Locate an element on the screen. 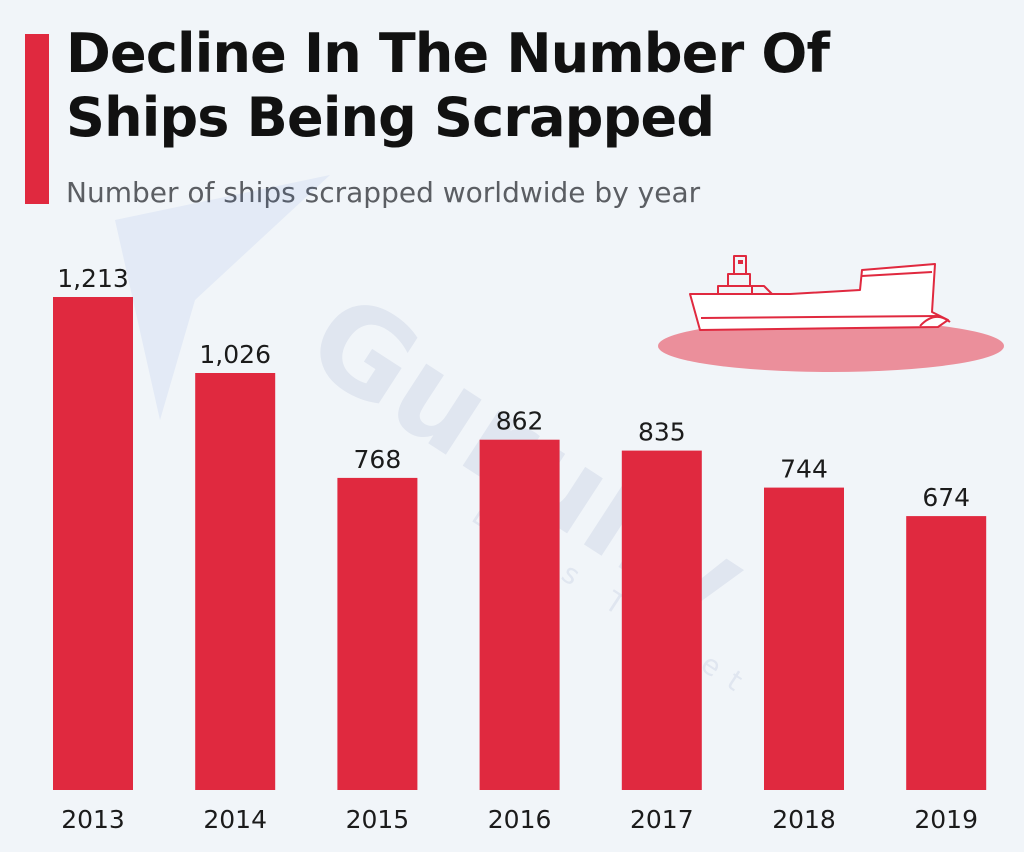  bar-2017 is located at coordinates (661, 620).